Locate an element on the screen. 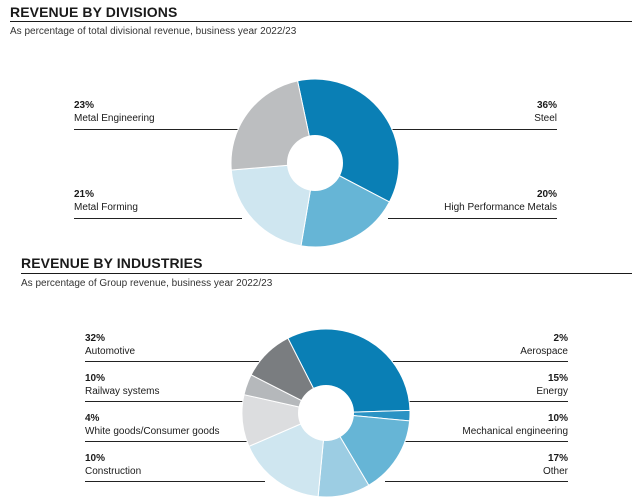  legend-label: Railway systems is located at coordinates (122, 391).